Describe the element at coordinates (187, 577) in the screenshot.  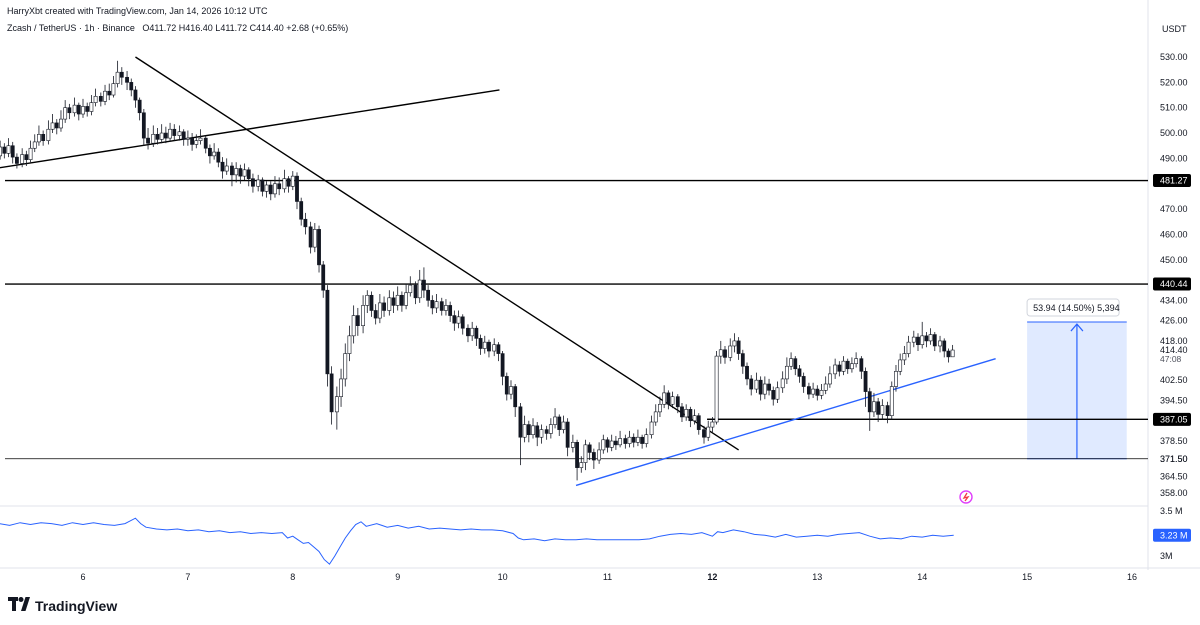
I see `time-tick-label: 7` at that location.